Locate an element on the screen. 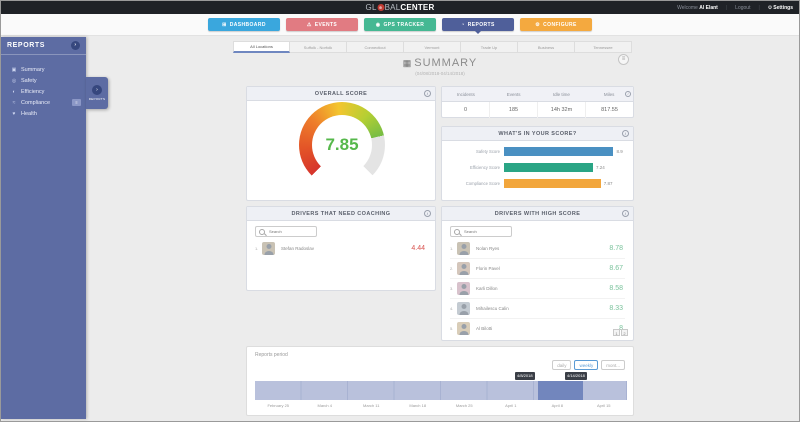 Image resolution: width=800 pixels, height=422 pixels. stat-value-events: 185 is located at coordinates (514, 110).